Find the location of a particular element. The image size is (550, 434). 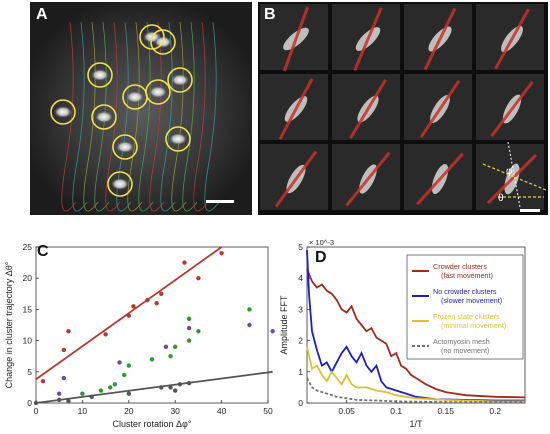

legend-box is located at coordinates (465, 307).